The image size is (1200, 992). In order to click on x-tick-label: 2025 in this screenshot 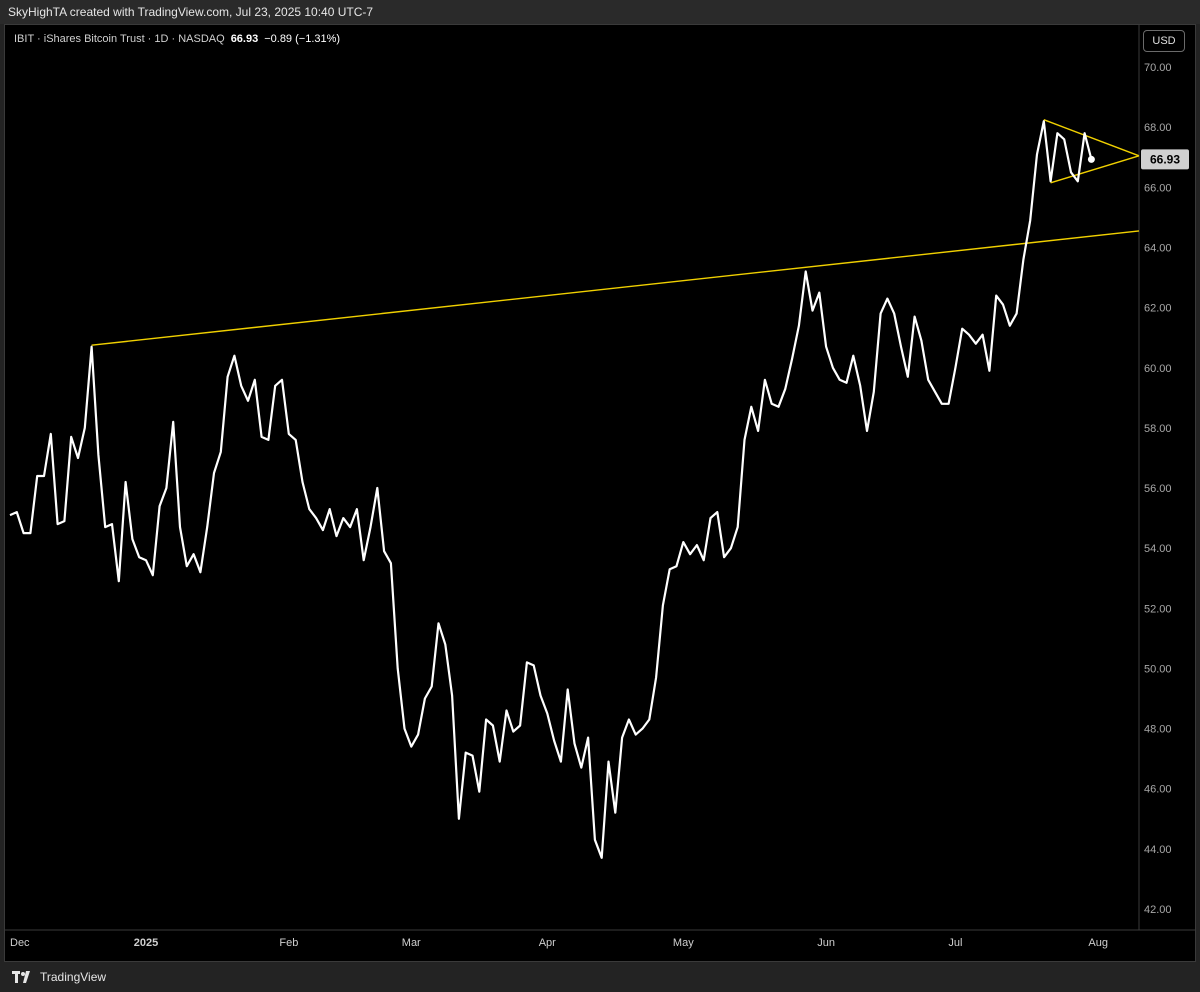, I will do `click(146, 943)`.